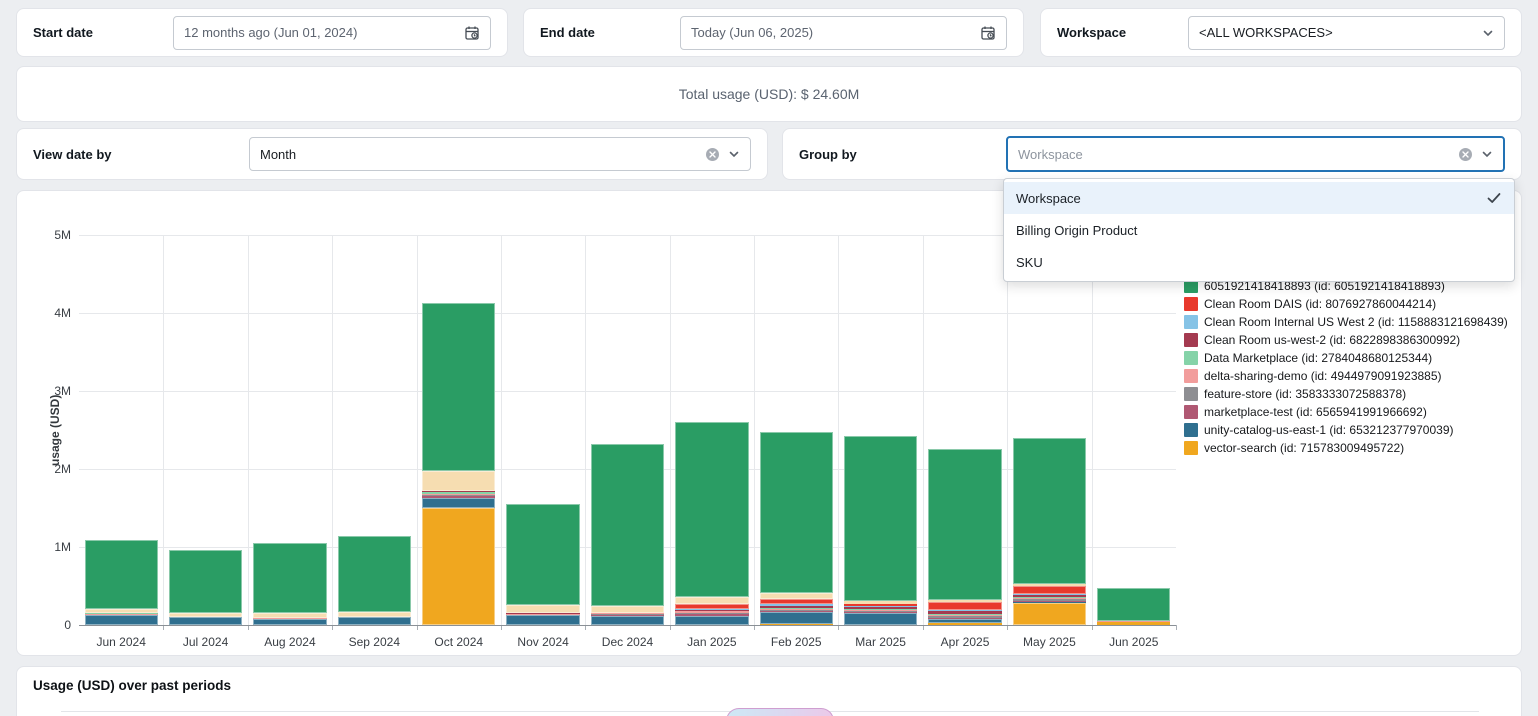  What do you see at coordinates (332, 32) in the screenshot?
I see `start-date-input: 12 months ago (Jun 01, 2024)` at bounding box center [332, 32].